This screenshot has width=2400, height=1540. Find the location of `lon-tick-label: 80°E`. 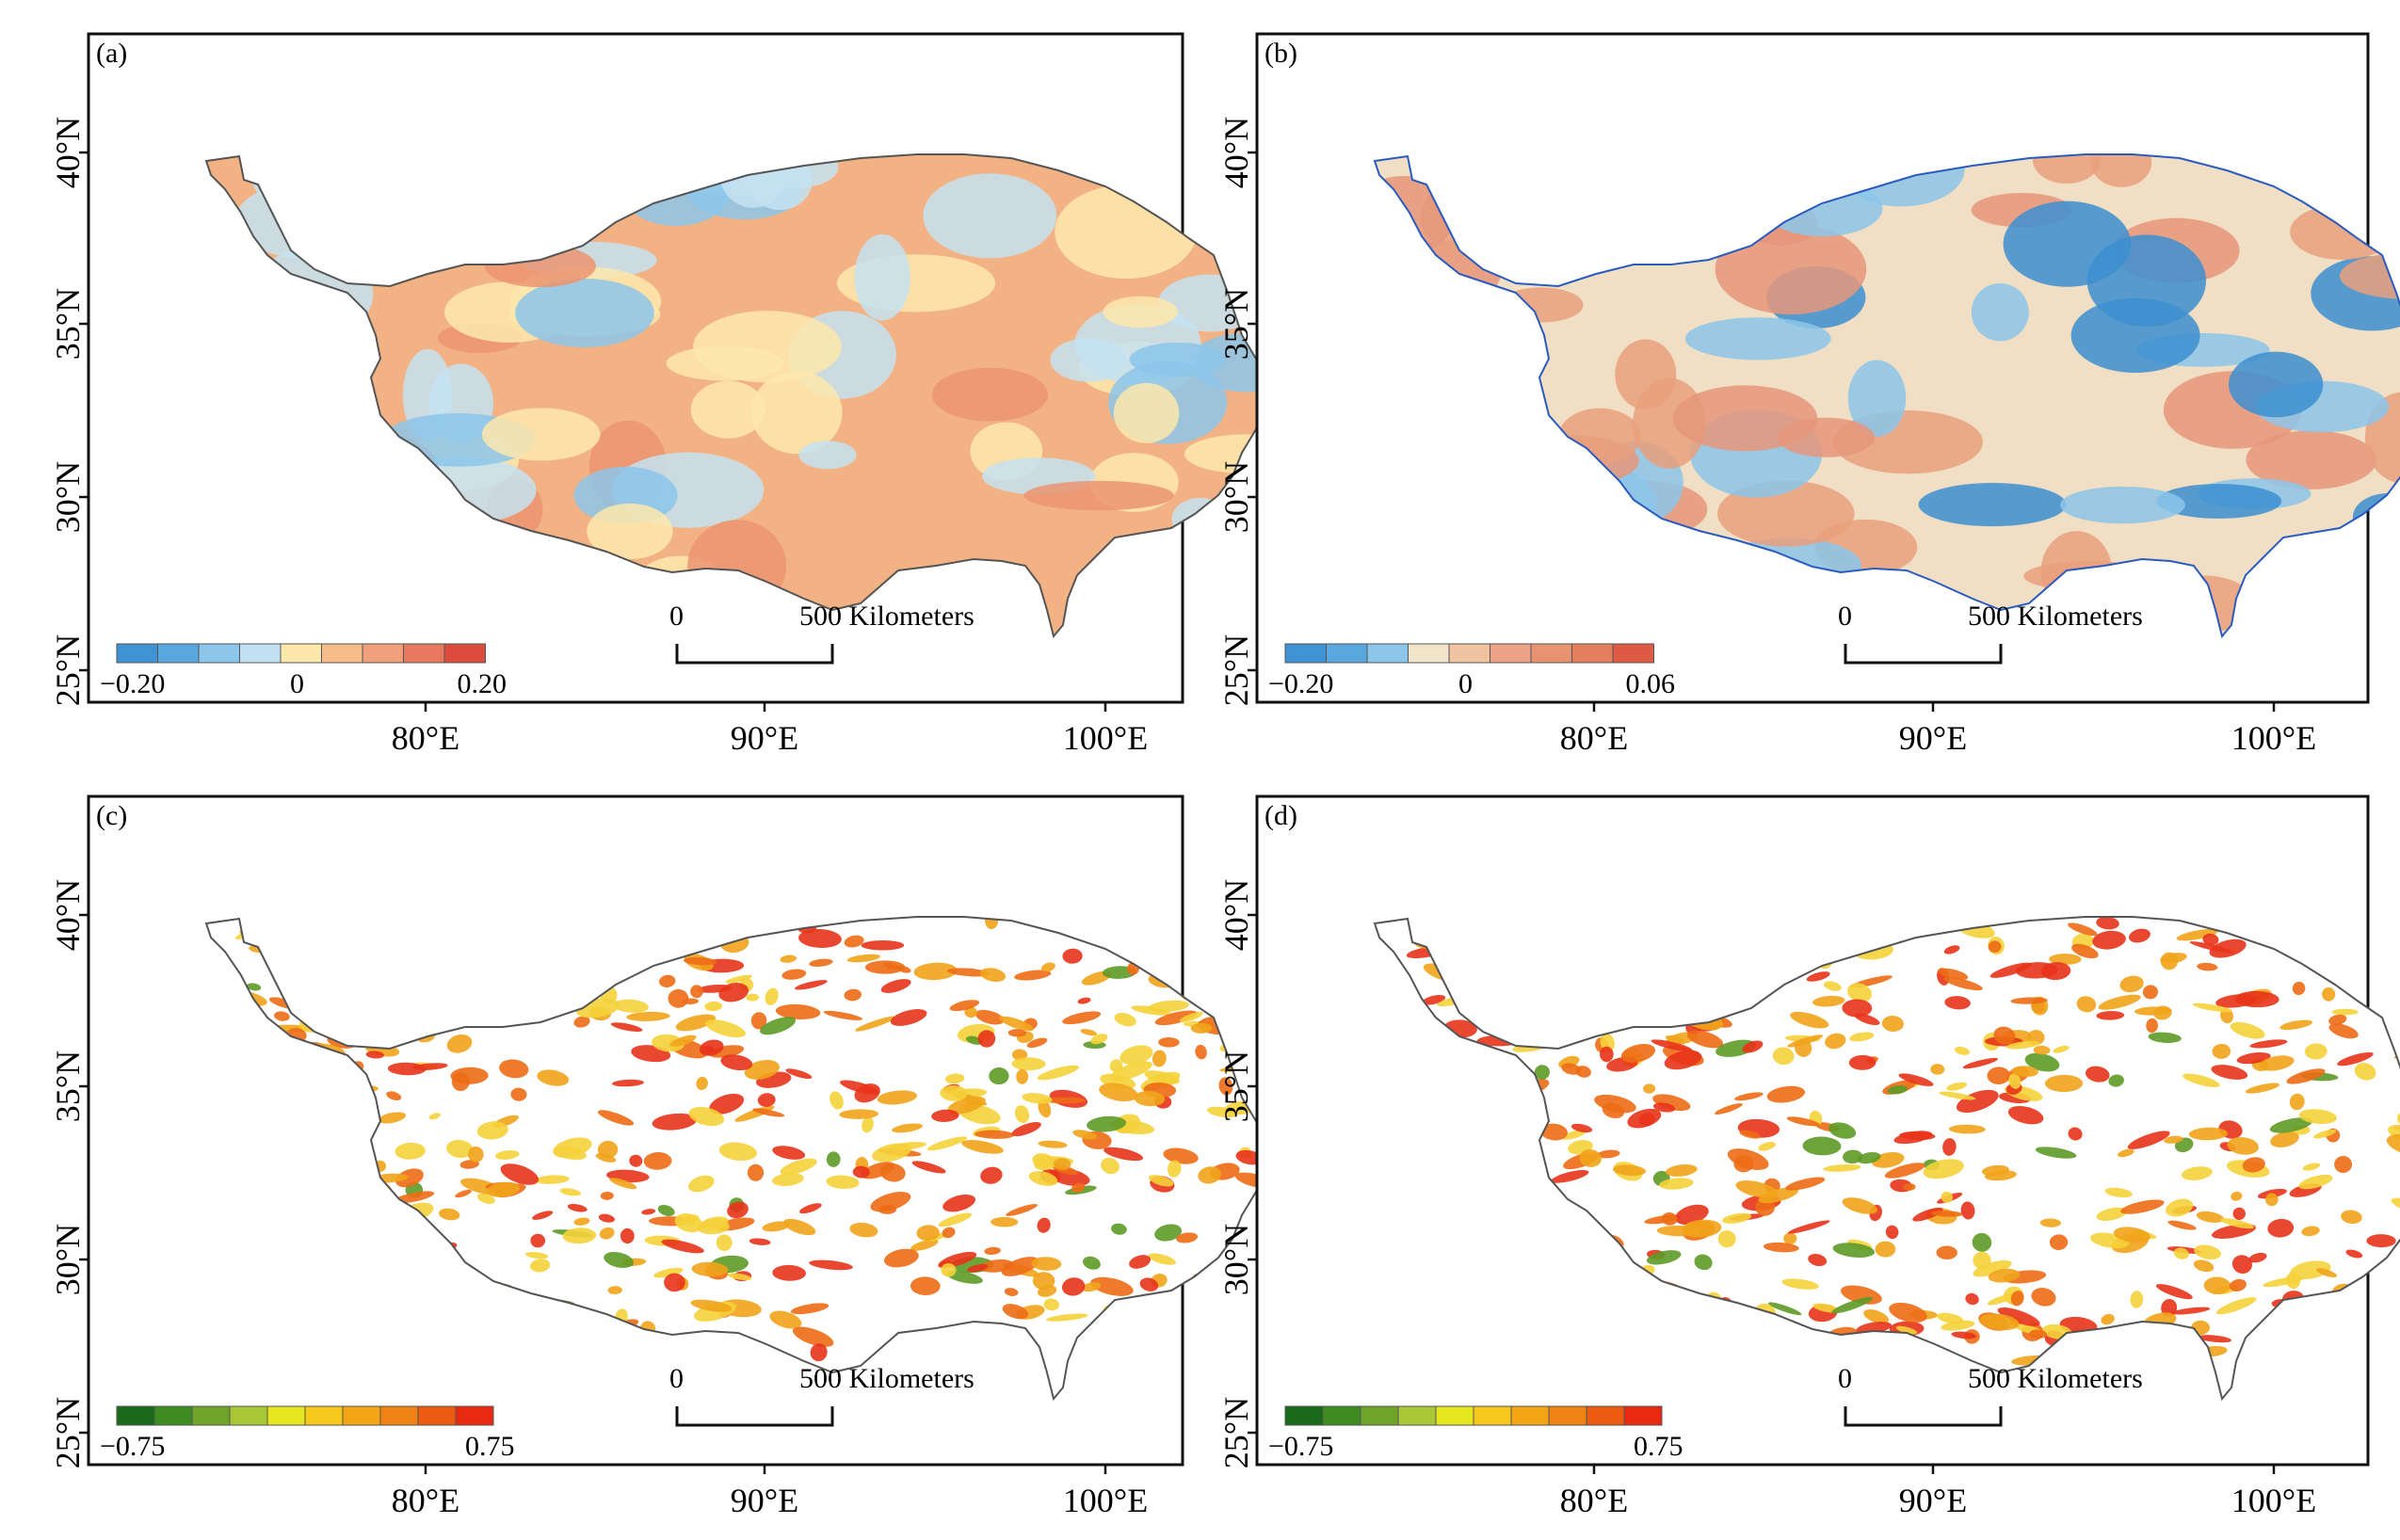

lon-tick-label: 80°E is located at coordinates (1594, 1500).